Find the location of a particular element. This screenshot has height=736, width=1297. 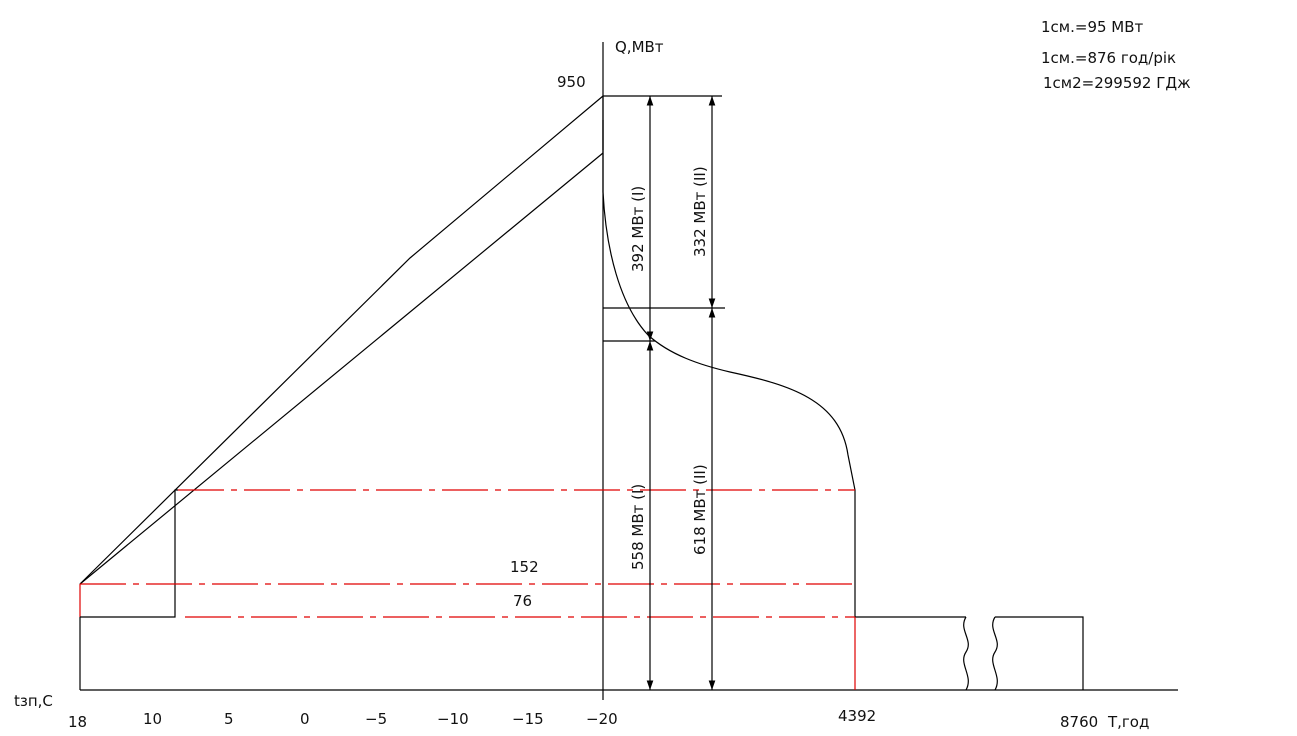

dim-558-label: 558 МВт (I) is located at coordinates (638, 527).